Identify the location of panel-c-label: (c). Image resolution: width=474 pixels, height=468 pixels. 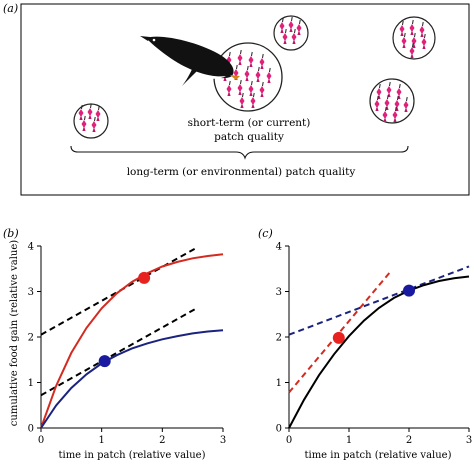
(265, 233).